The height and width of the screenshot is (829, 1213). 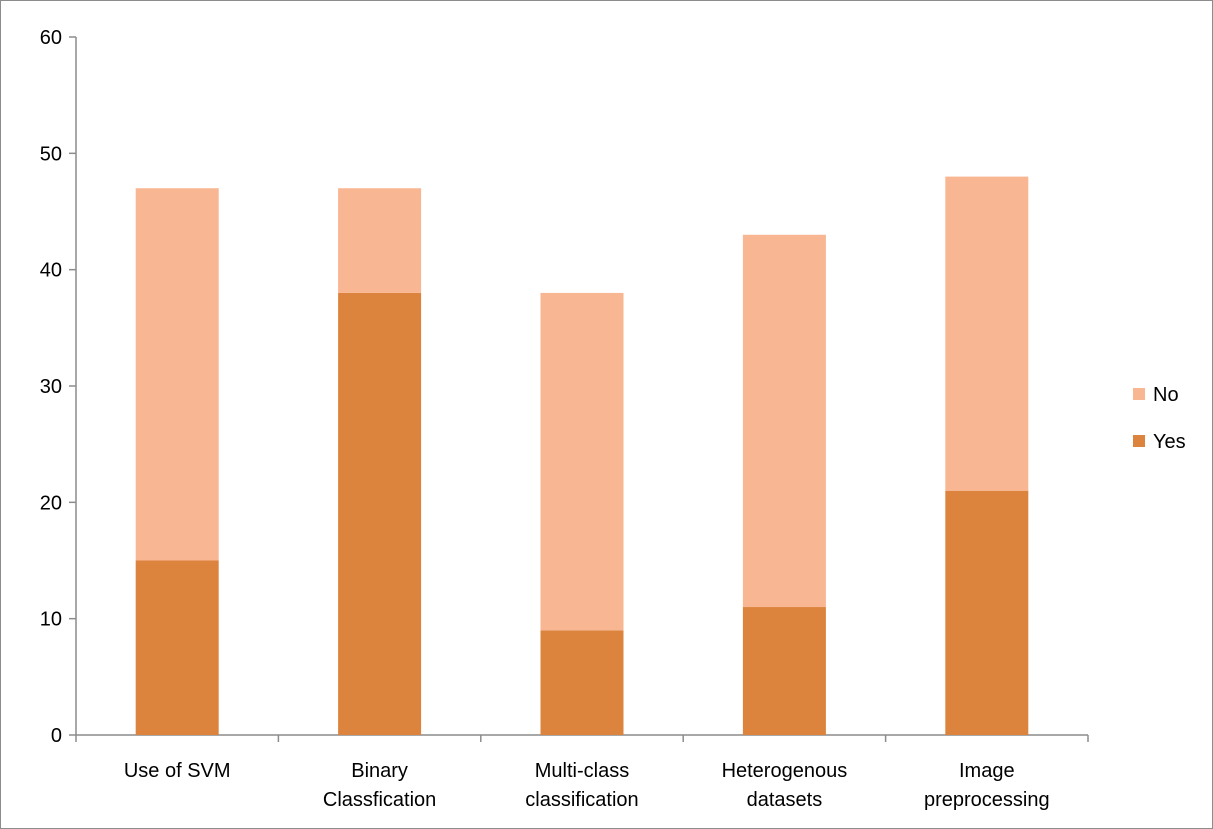 What do you see at coordinates (987, 800) in the screenshot?
I see `x-category-label: preprocessing` at bounding box center [987, 800].